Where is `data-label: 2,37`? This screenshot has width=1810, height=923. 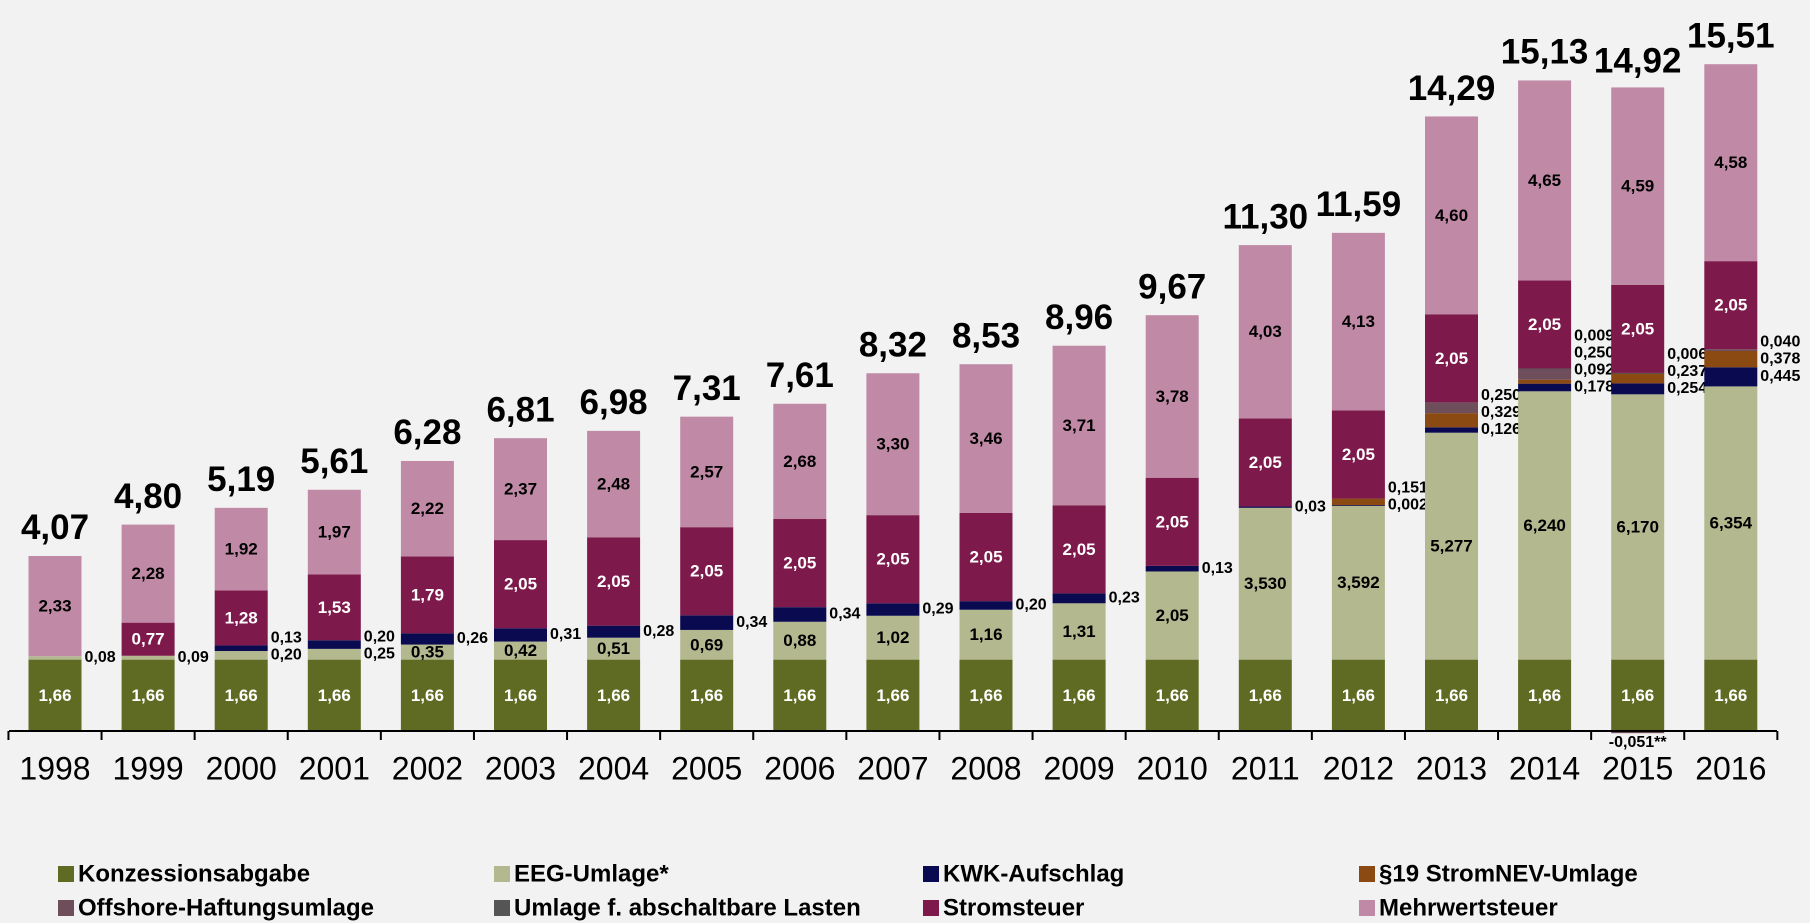
data-label: 2,37 is located at coordinates (520, 489).